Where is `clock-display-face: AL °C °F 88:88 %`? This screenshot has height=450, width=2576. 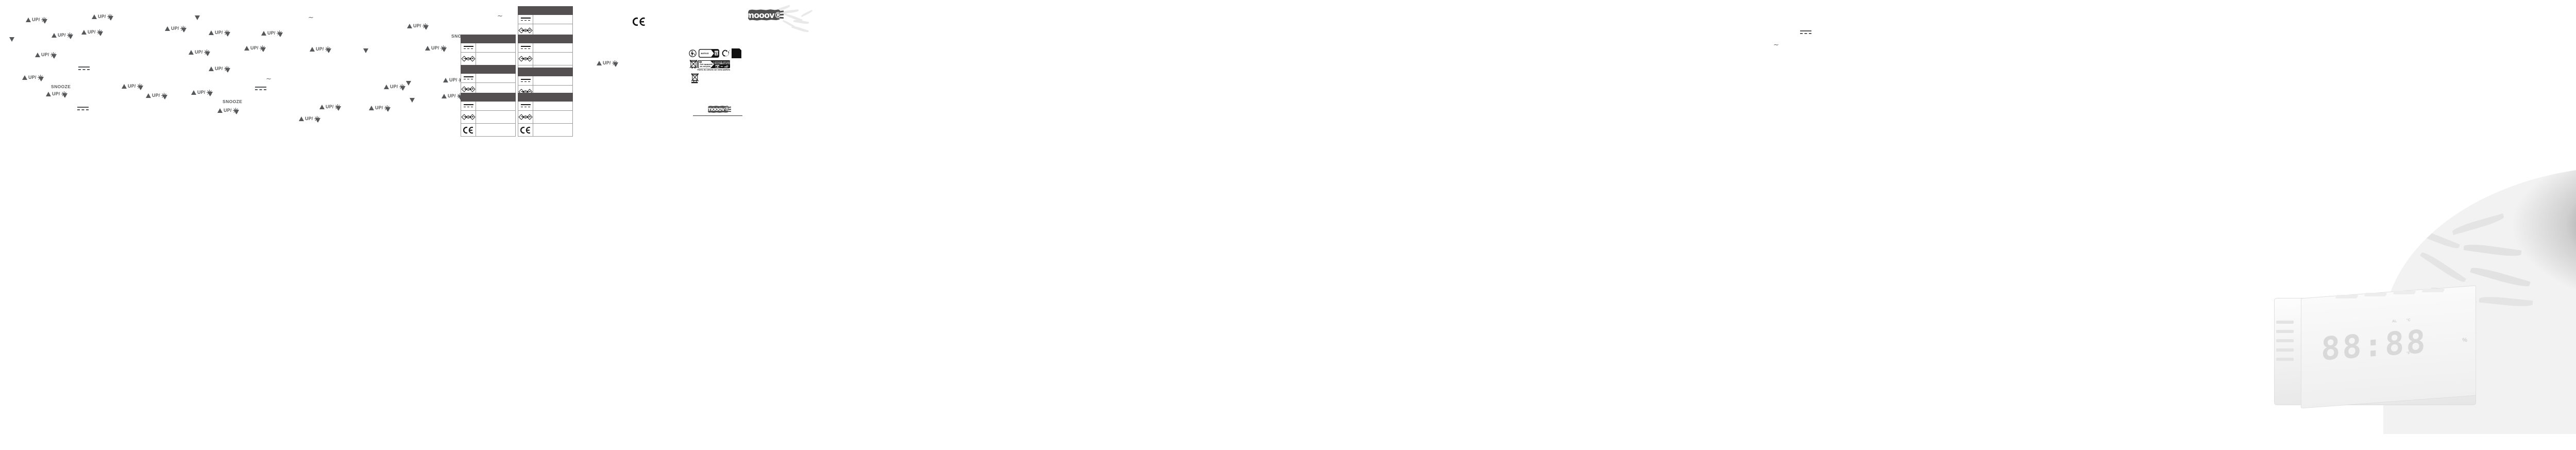
clock-display-face: AL °C °F 88:88 % is located at coordinates (2388, 347).